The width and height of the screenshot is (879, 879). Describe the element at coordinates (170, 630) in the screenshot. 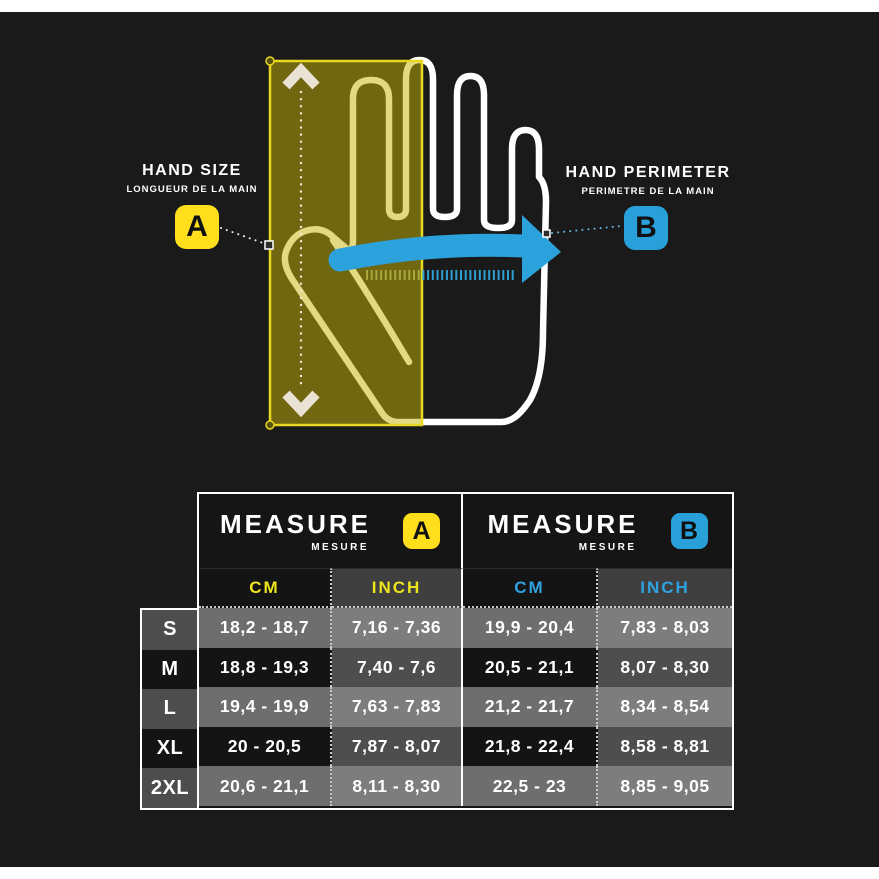

I see `size-label-S: S` at that location.